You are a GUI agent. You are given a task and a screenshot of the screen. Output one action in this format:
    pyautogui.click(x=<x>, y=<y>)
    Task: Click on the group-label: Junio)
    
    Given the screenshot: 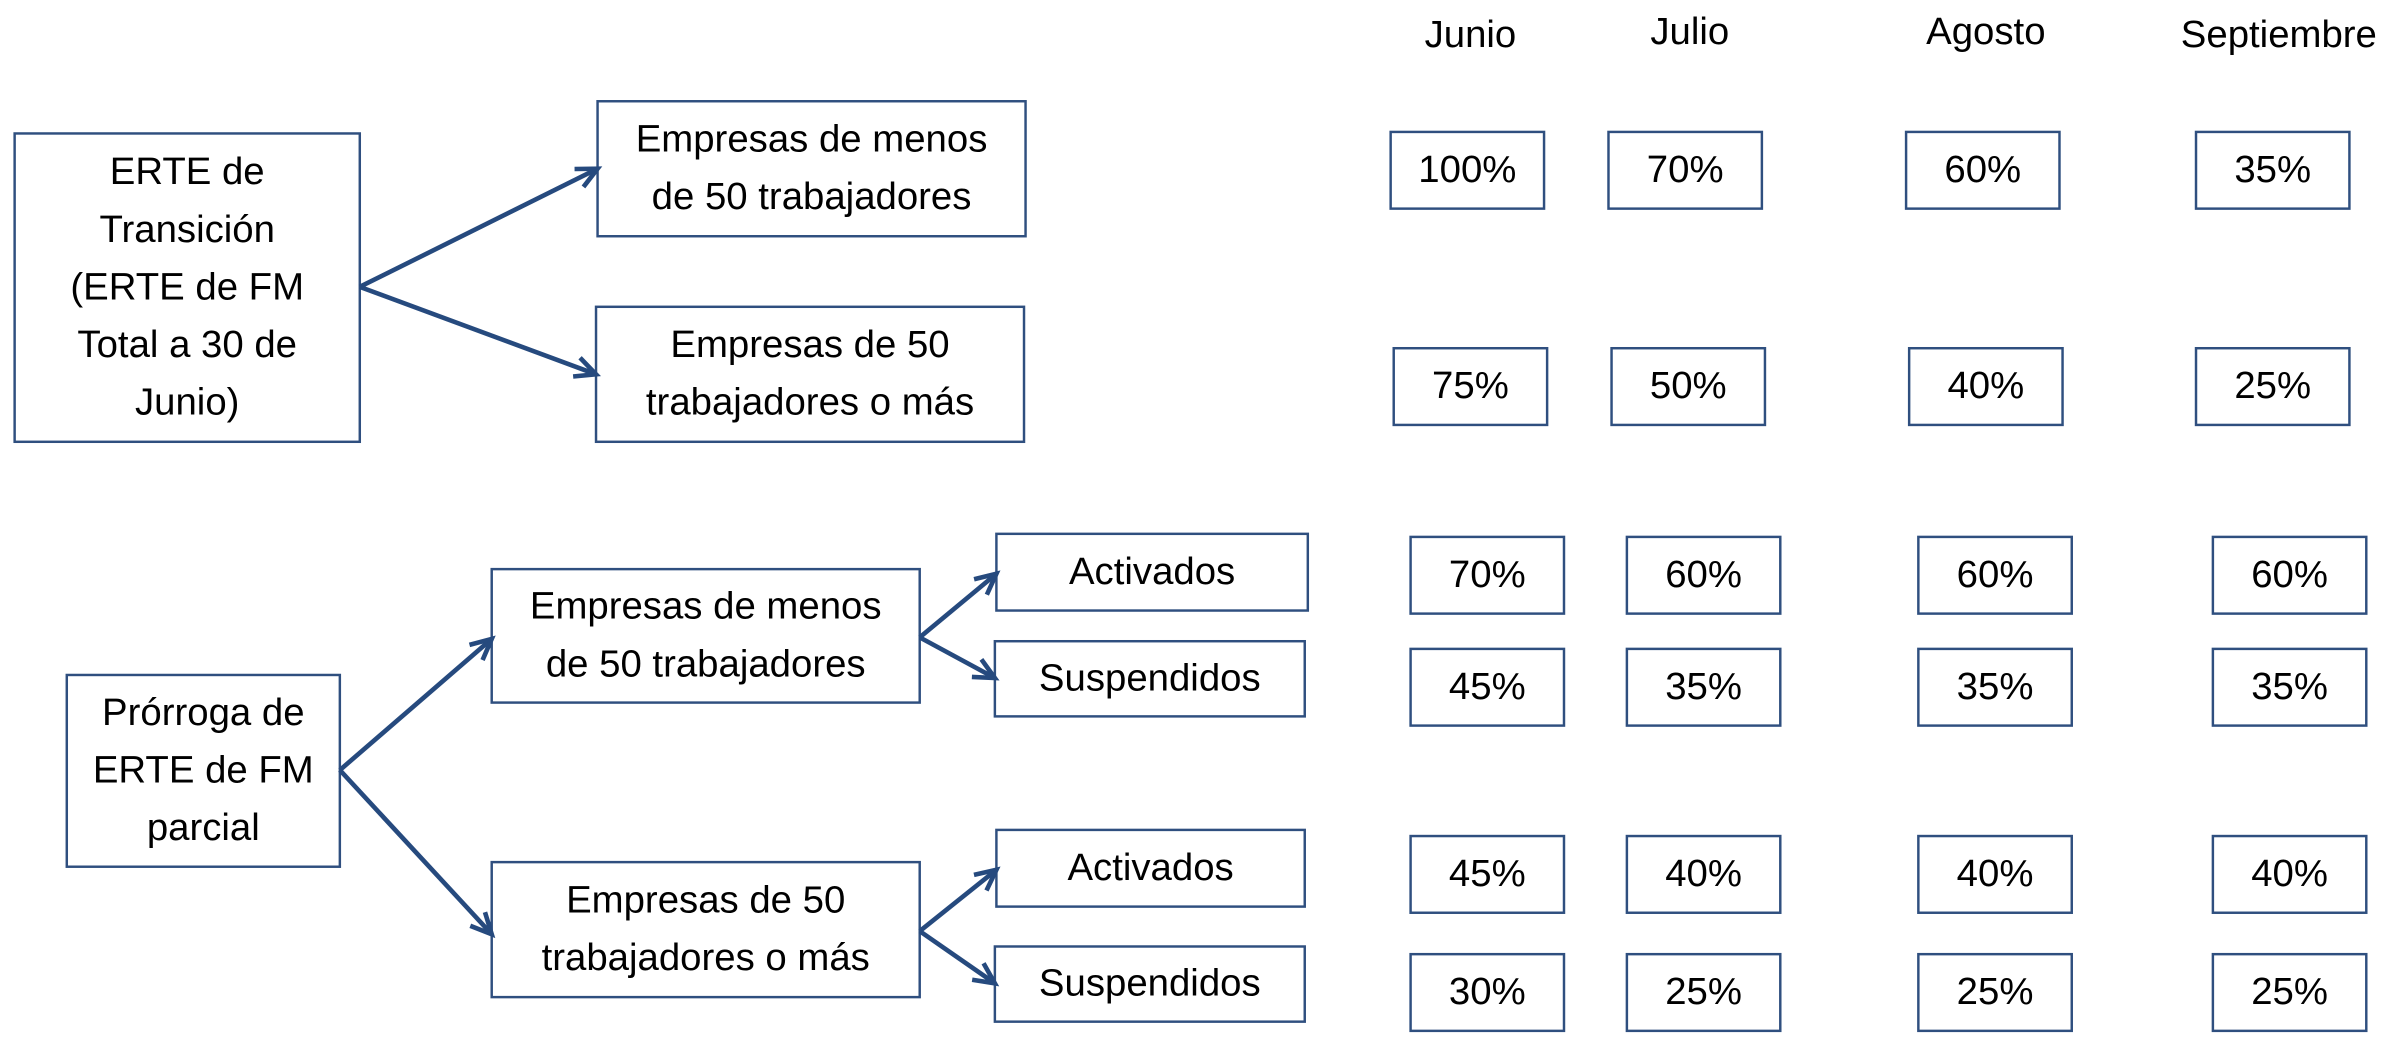 What is the action you would take?
    pyautogui.click(x=187, y=401)
    